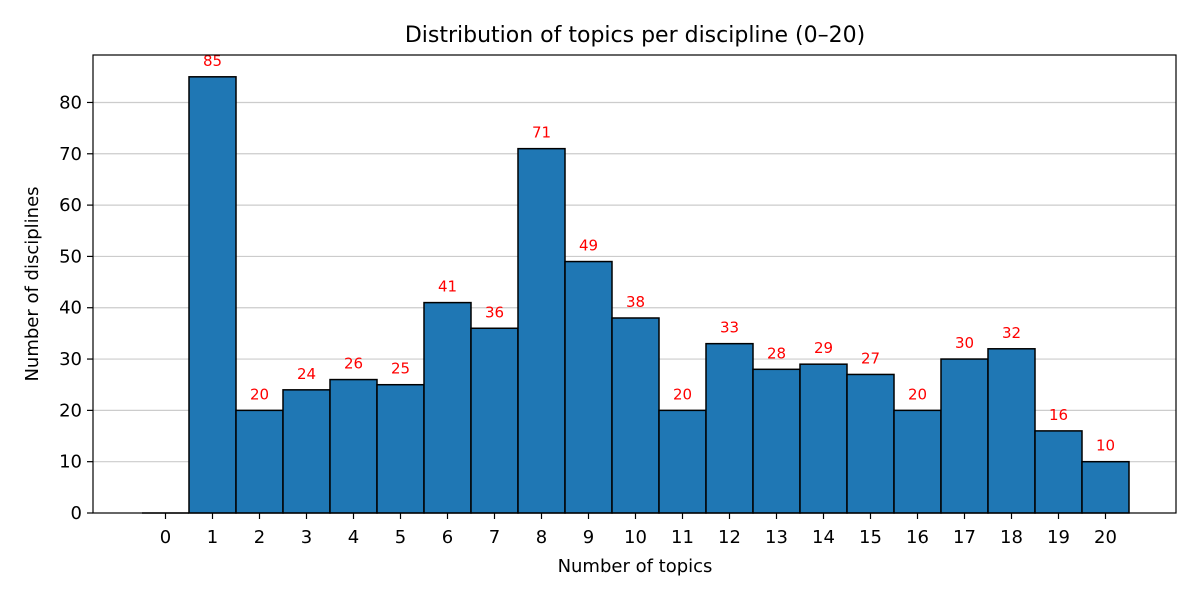 This screenshot has height=600, width=1200. What do you see at coordinates (165, 537) in the screenshot?
I see `x-tick-label: 0` at bounding box center [165, 537].